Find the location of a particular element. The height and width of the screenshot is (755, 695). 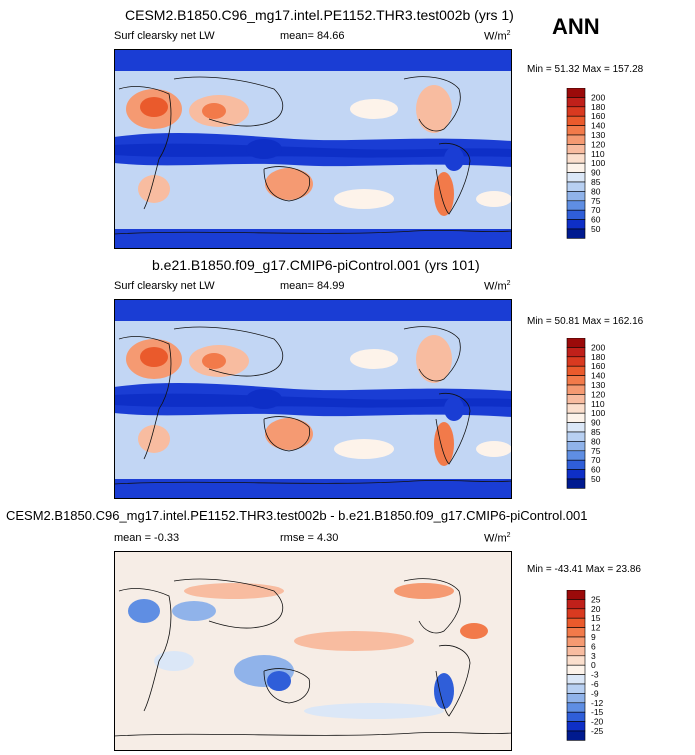

season-label: ANN is located at coordinates (576, 26).